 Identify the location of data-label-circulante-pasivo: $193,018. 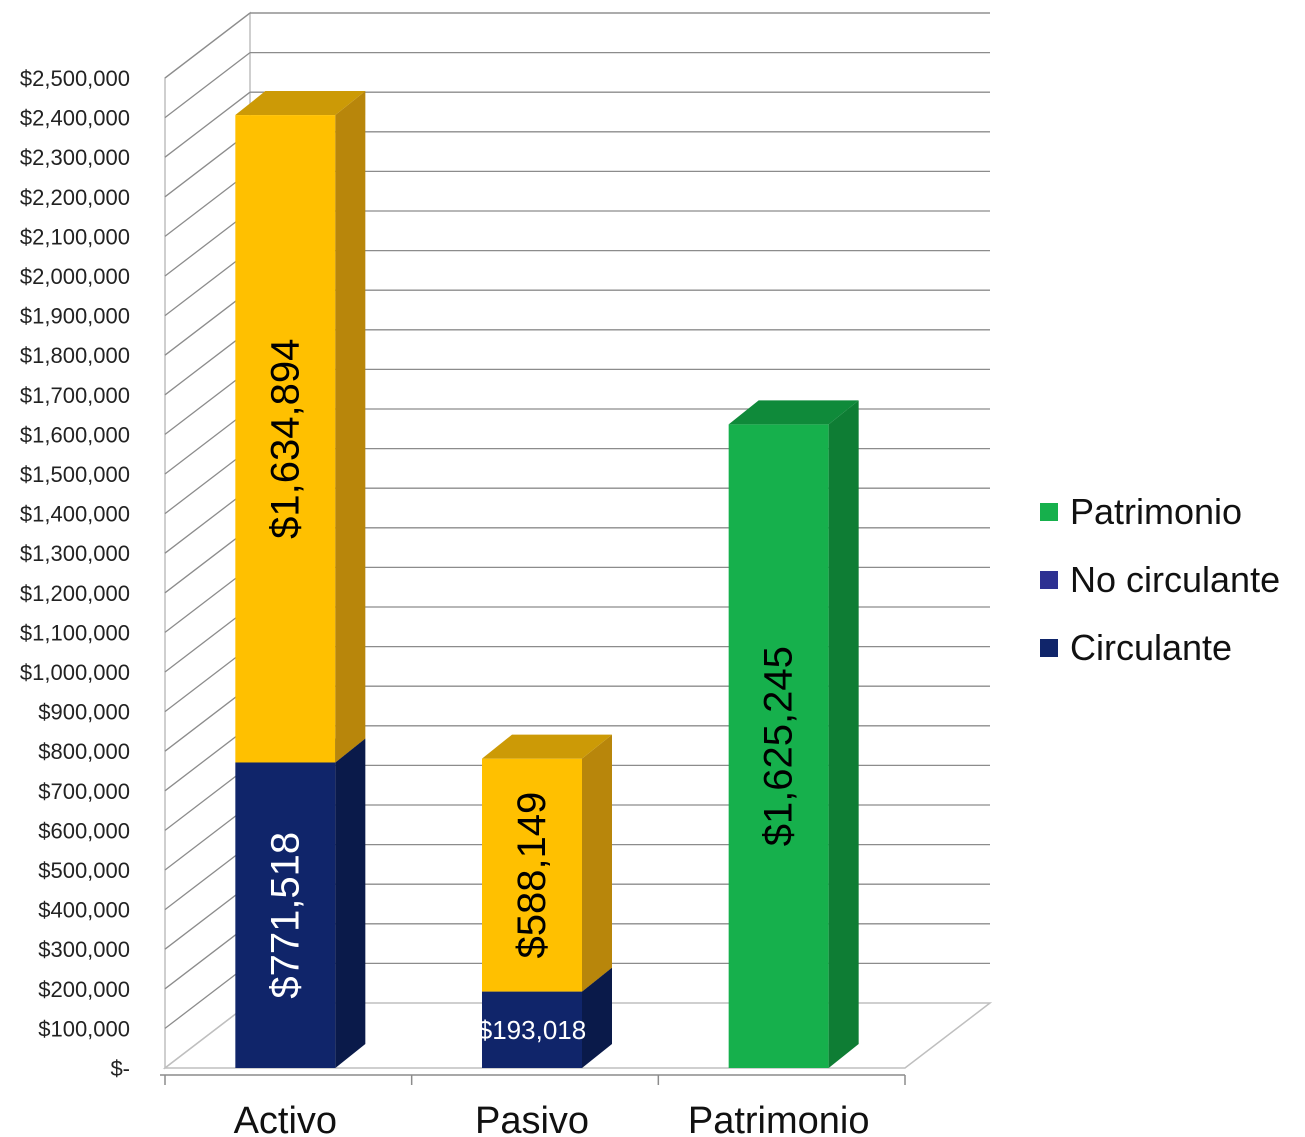
(532, 1030).